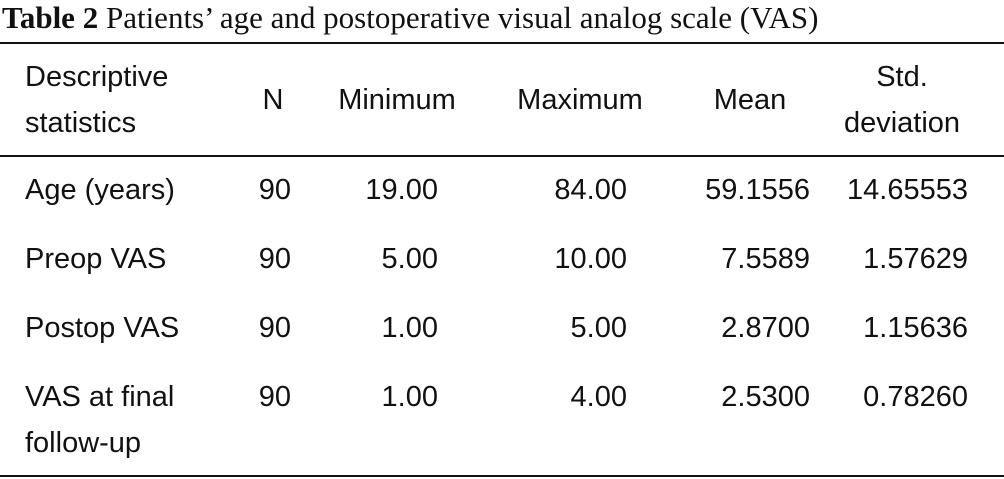  Describe the element at coordinates (580, 100) in the screenshot. I see `header-cell: Maximum` at that location.